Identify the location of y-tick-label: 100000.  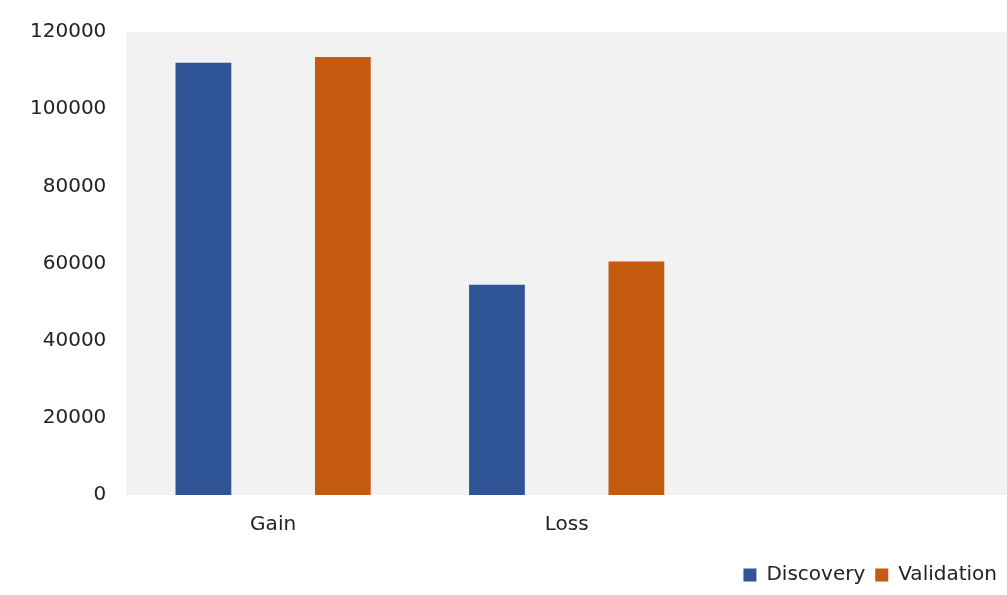
(68, 107).